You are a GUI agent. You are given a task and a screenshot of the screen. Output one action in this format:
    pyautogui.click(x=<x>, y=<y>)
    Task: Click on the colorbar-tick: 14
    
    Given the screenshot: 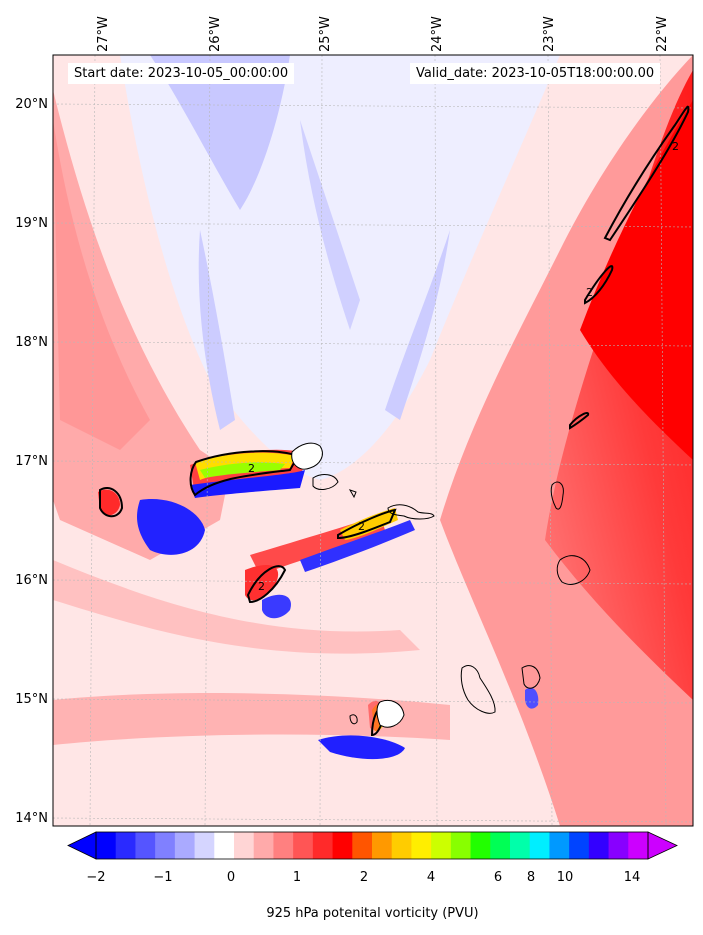 What is the action you would take?
    pyautogui.click(x=632, y=877)
    